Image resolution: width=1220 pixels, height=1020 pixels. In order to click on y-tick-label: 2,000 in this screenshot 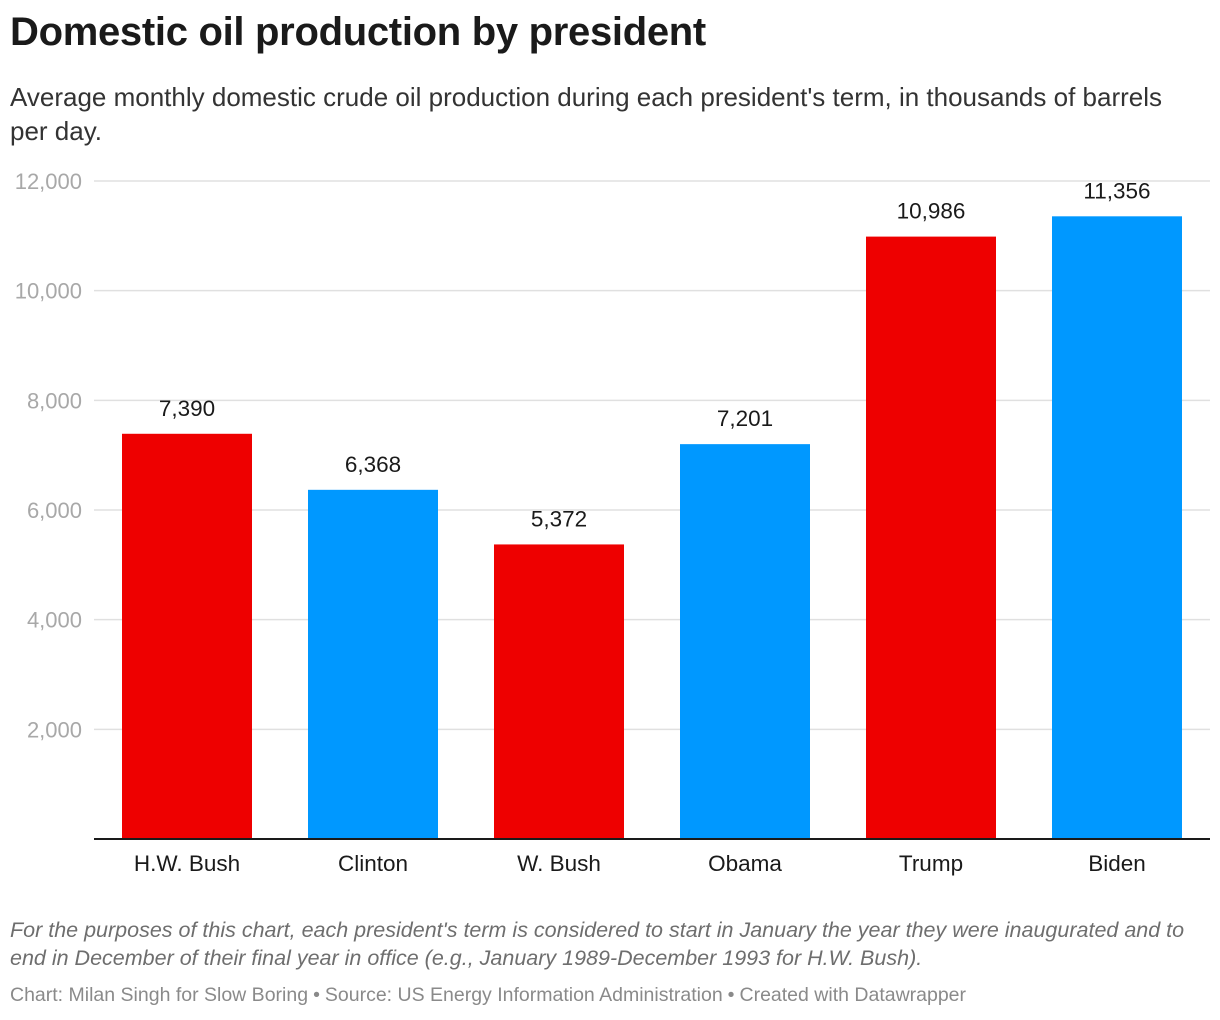, I will do `click(54, 729)`.